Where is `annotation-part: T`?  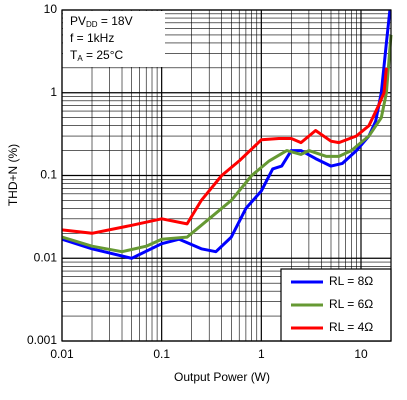 annotation-part: T is located at coordinates (74, 55).